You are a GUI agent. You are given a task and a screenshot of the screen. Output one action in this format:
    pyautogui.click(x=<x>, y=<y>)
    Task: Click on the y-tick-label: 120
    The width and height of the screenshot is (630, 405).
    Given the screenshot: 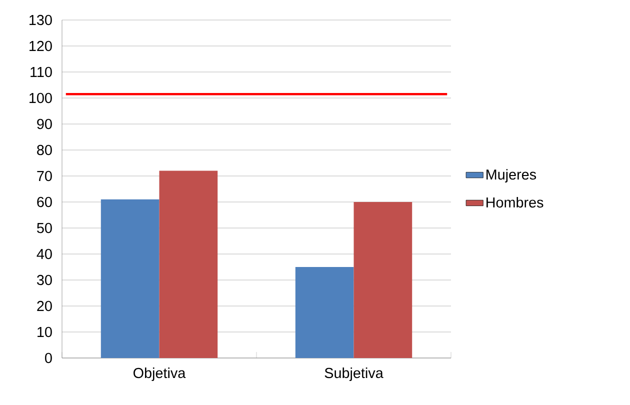 What is the action you would take?
    pyautogui.click(x=41, y=46)
    